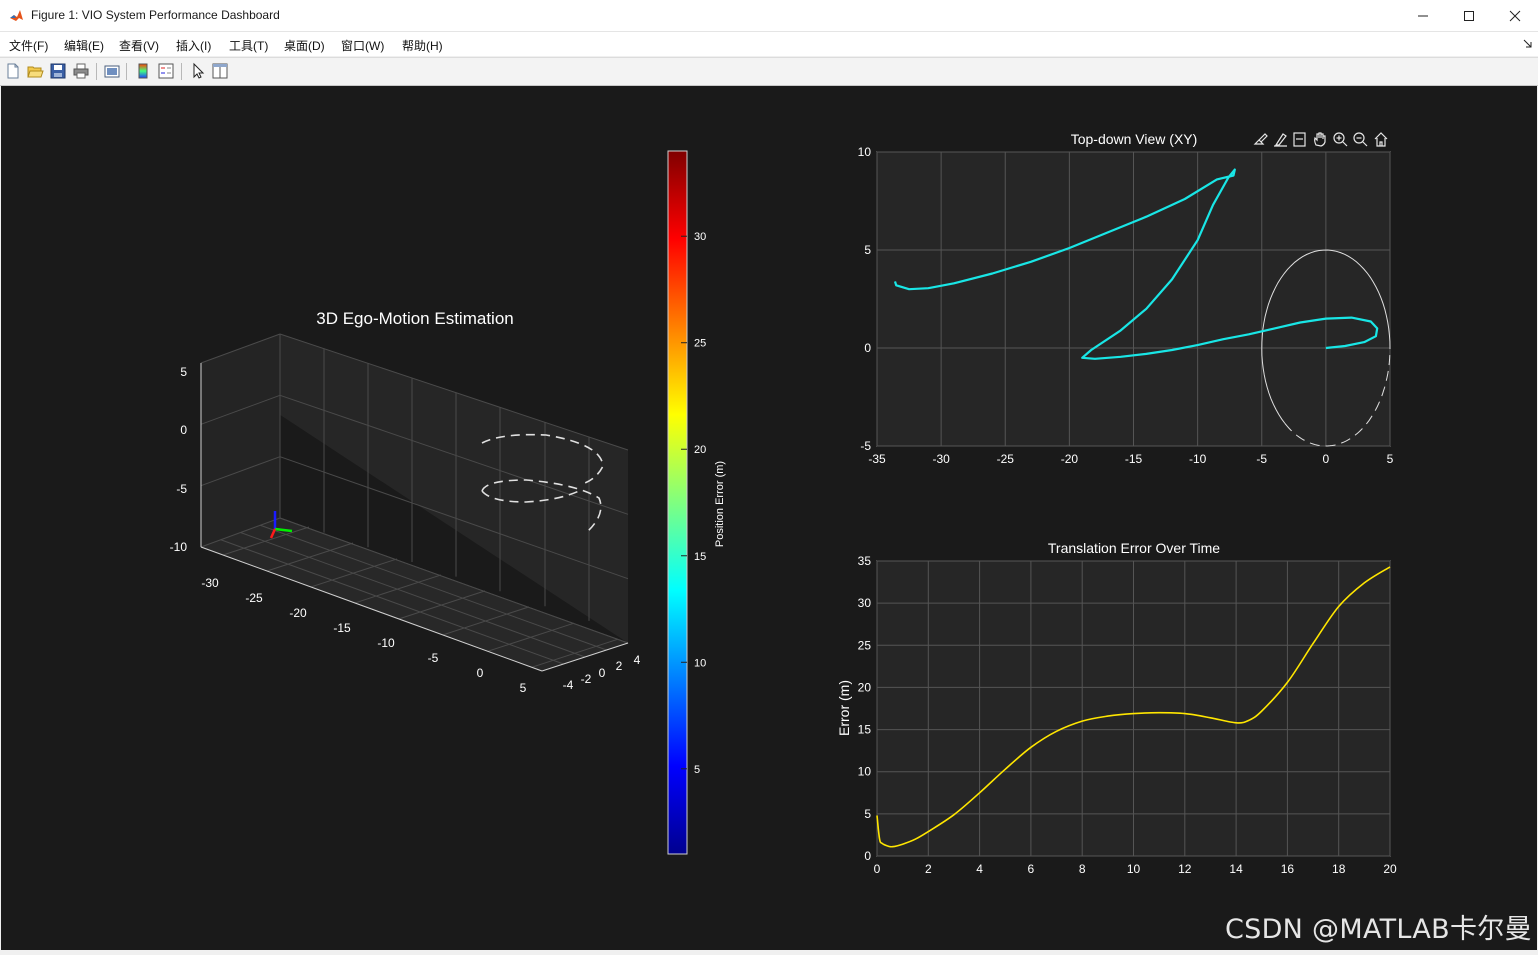  What do you see at coordinates (1326, 336) in the screenshot?
I see `reference-circle-xy` at bounding box center [1326, 336].